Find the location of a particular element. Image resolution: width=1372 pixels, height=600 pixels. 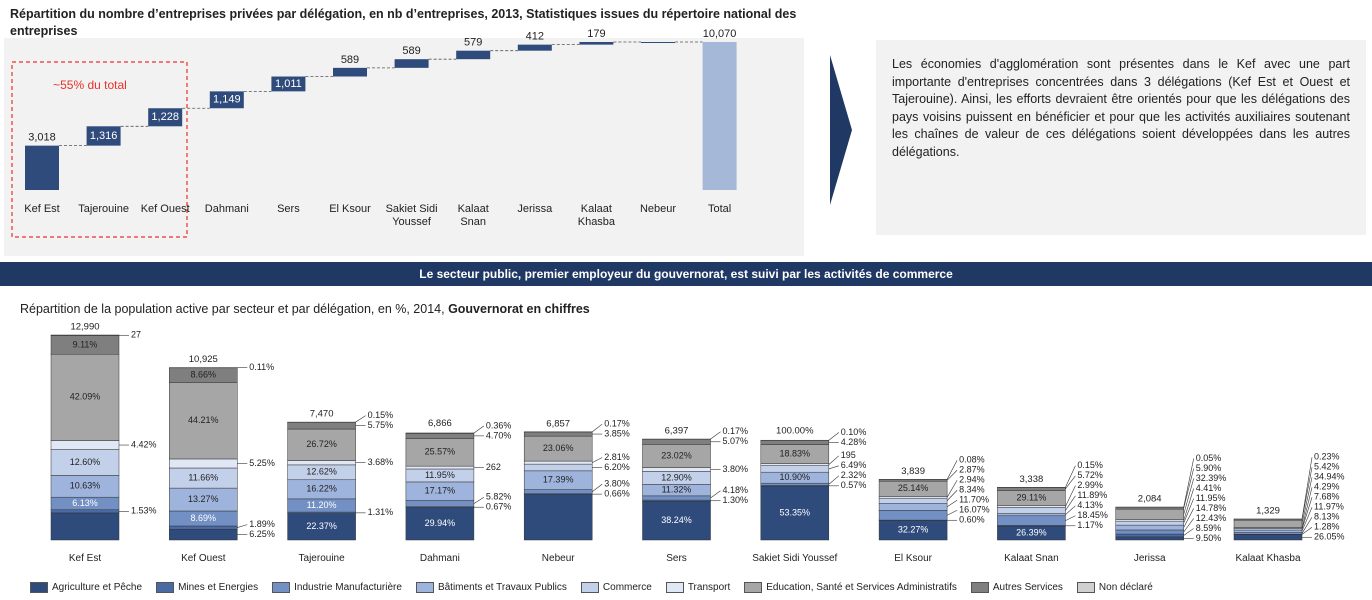

total-label: 12,990 is located at coordinates (84, 327).